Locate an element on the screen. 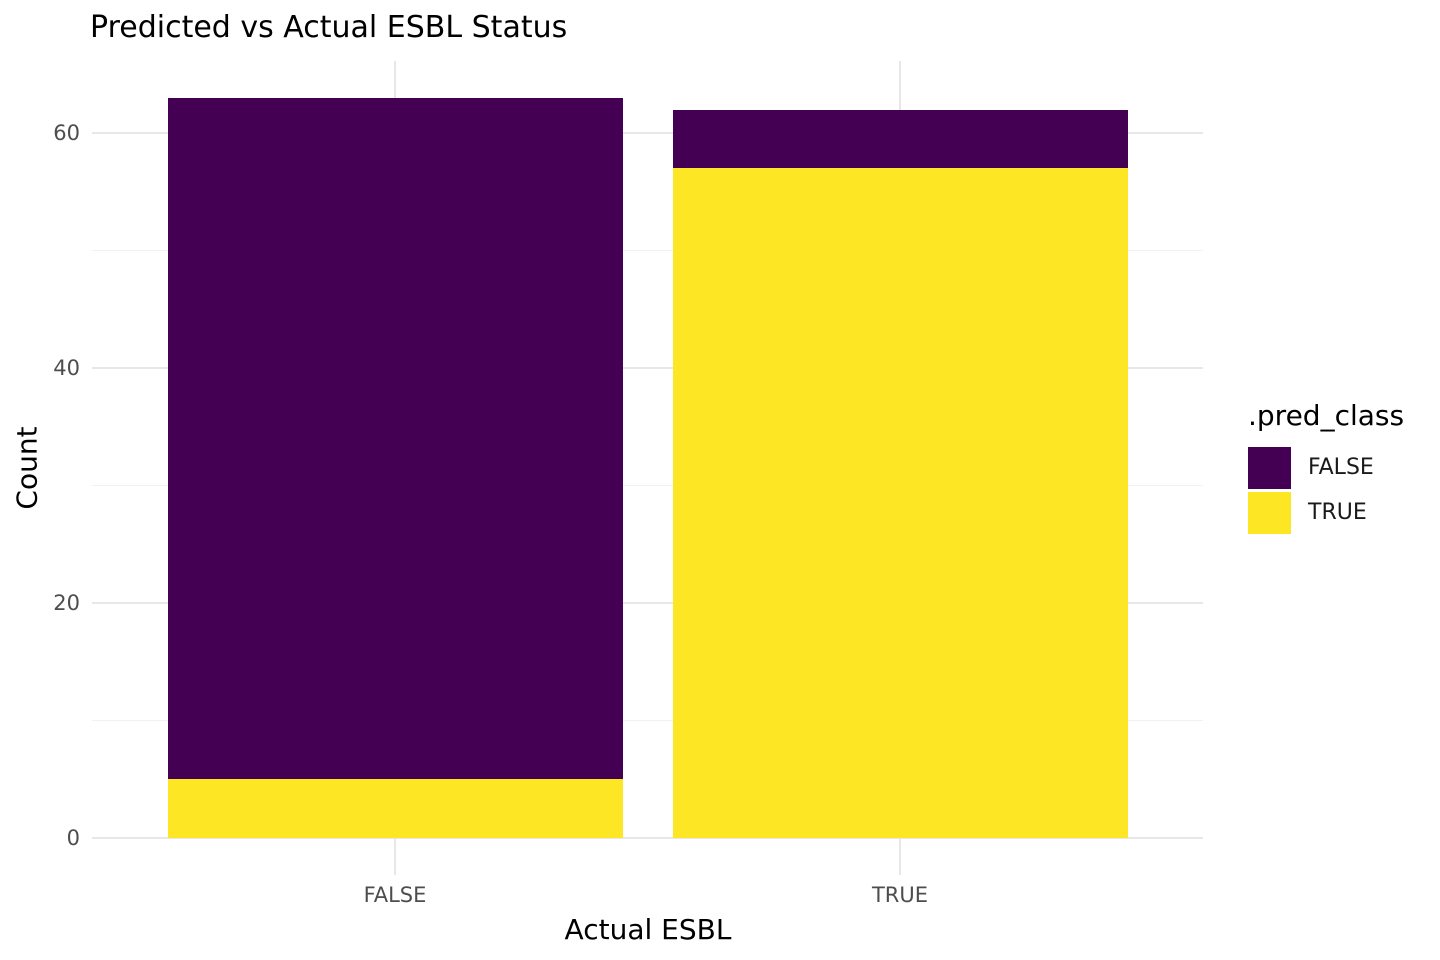 Image resolution: width=1440 pixels, height=960 pixels. y-tick-label: 40 is located at coordinates (66, 368).